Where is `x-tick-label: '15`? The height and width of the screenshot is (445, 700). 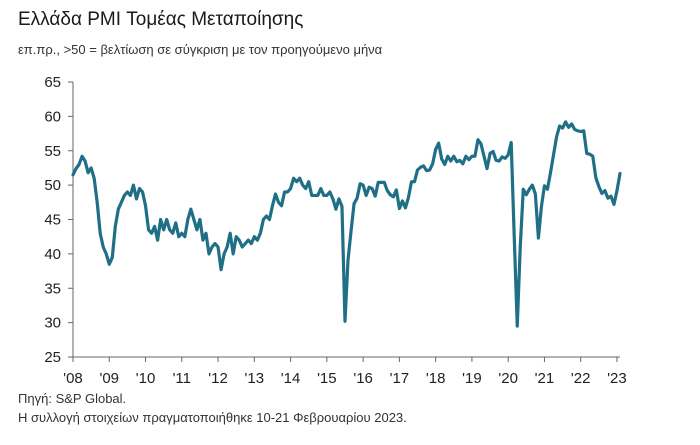
x-tick-label: '15 is located at coordinates (327, 378).